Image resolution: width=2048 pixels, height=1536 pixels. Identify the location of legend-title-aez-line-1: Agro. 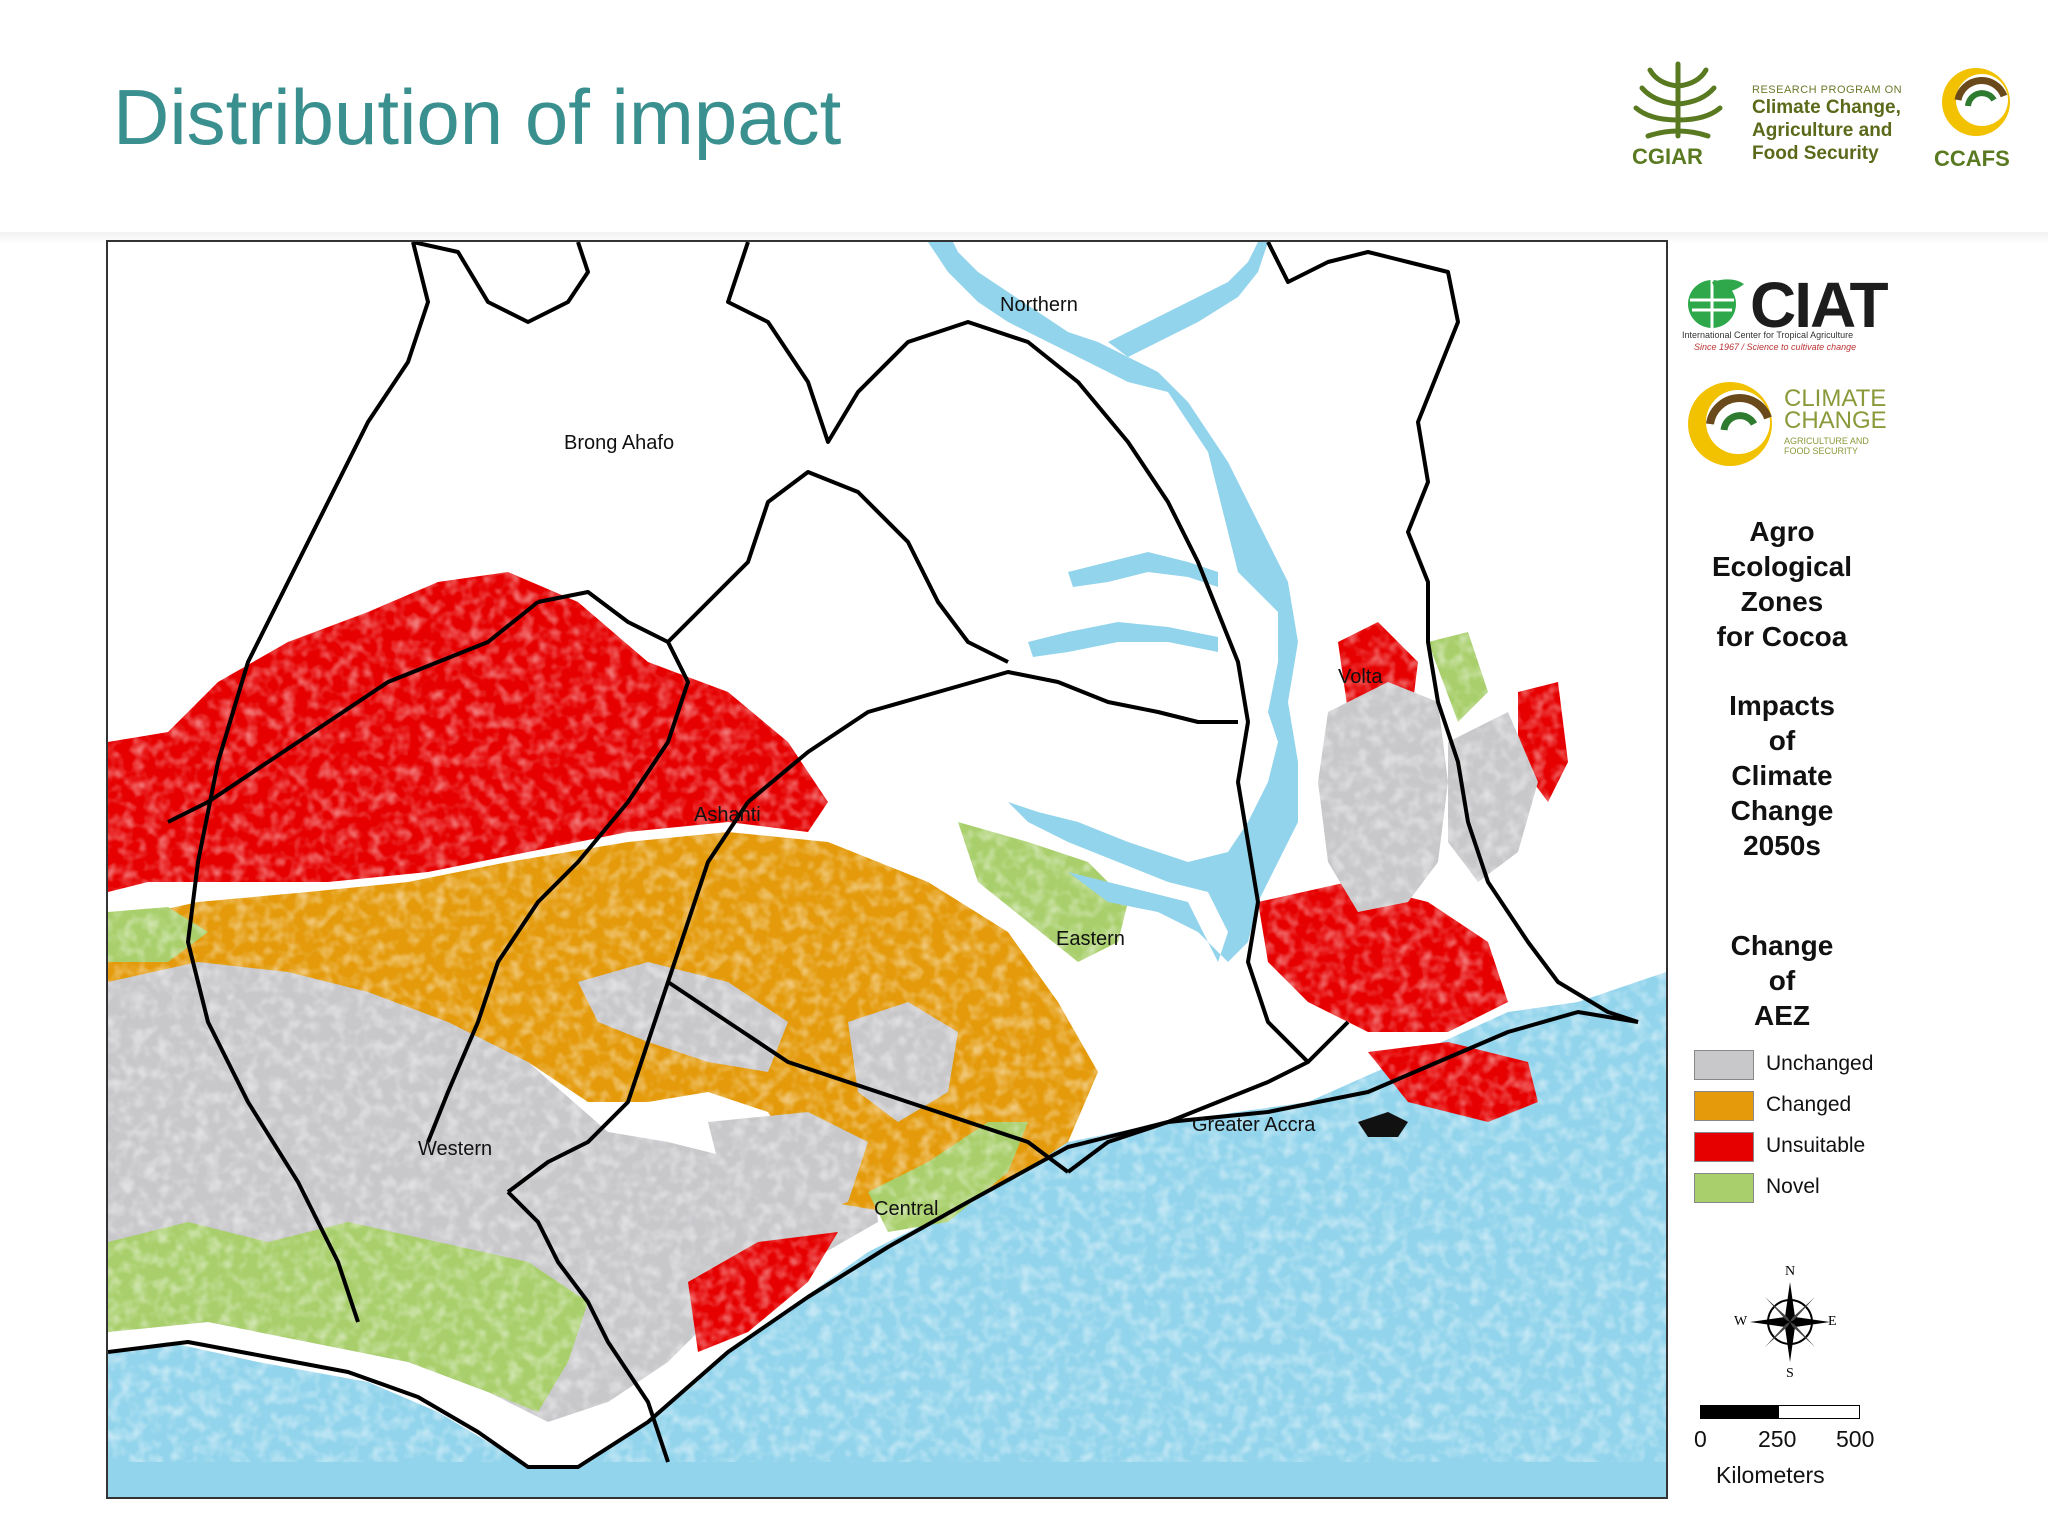
(1782, 531).